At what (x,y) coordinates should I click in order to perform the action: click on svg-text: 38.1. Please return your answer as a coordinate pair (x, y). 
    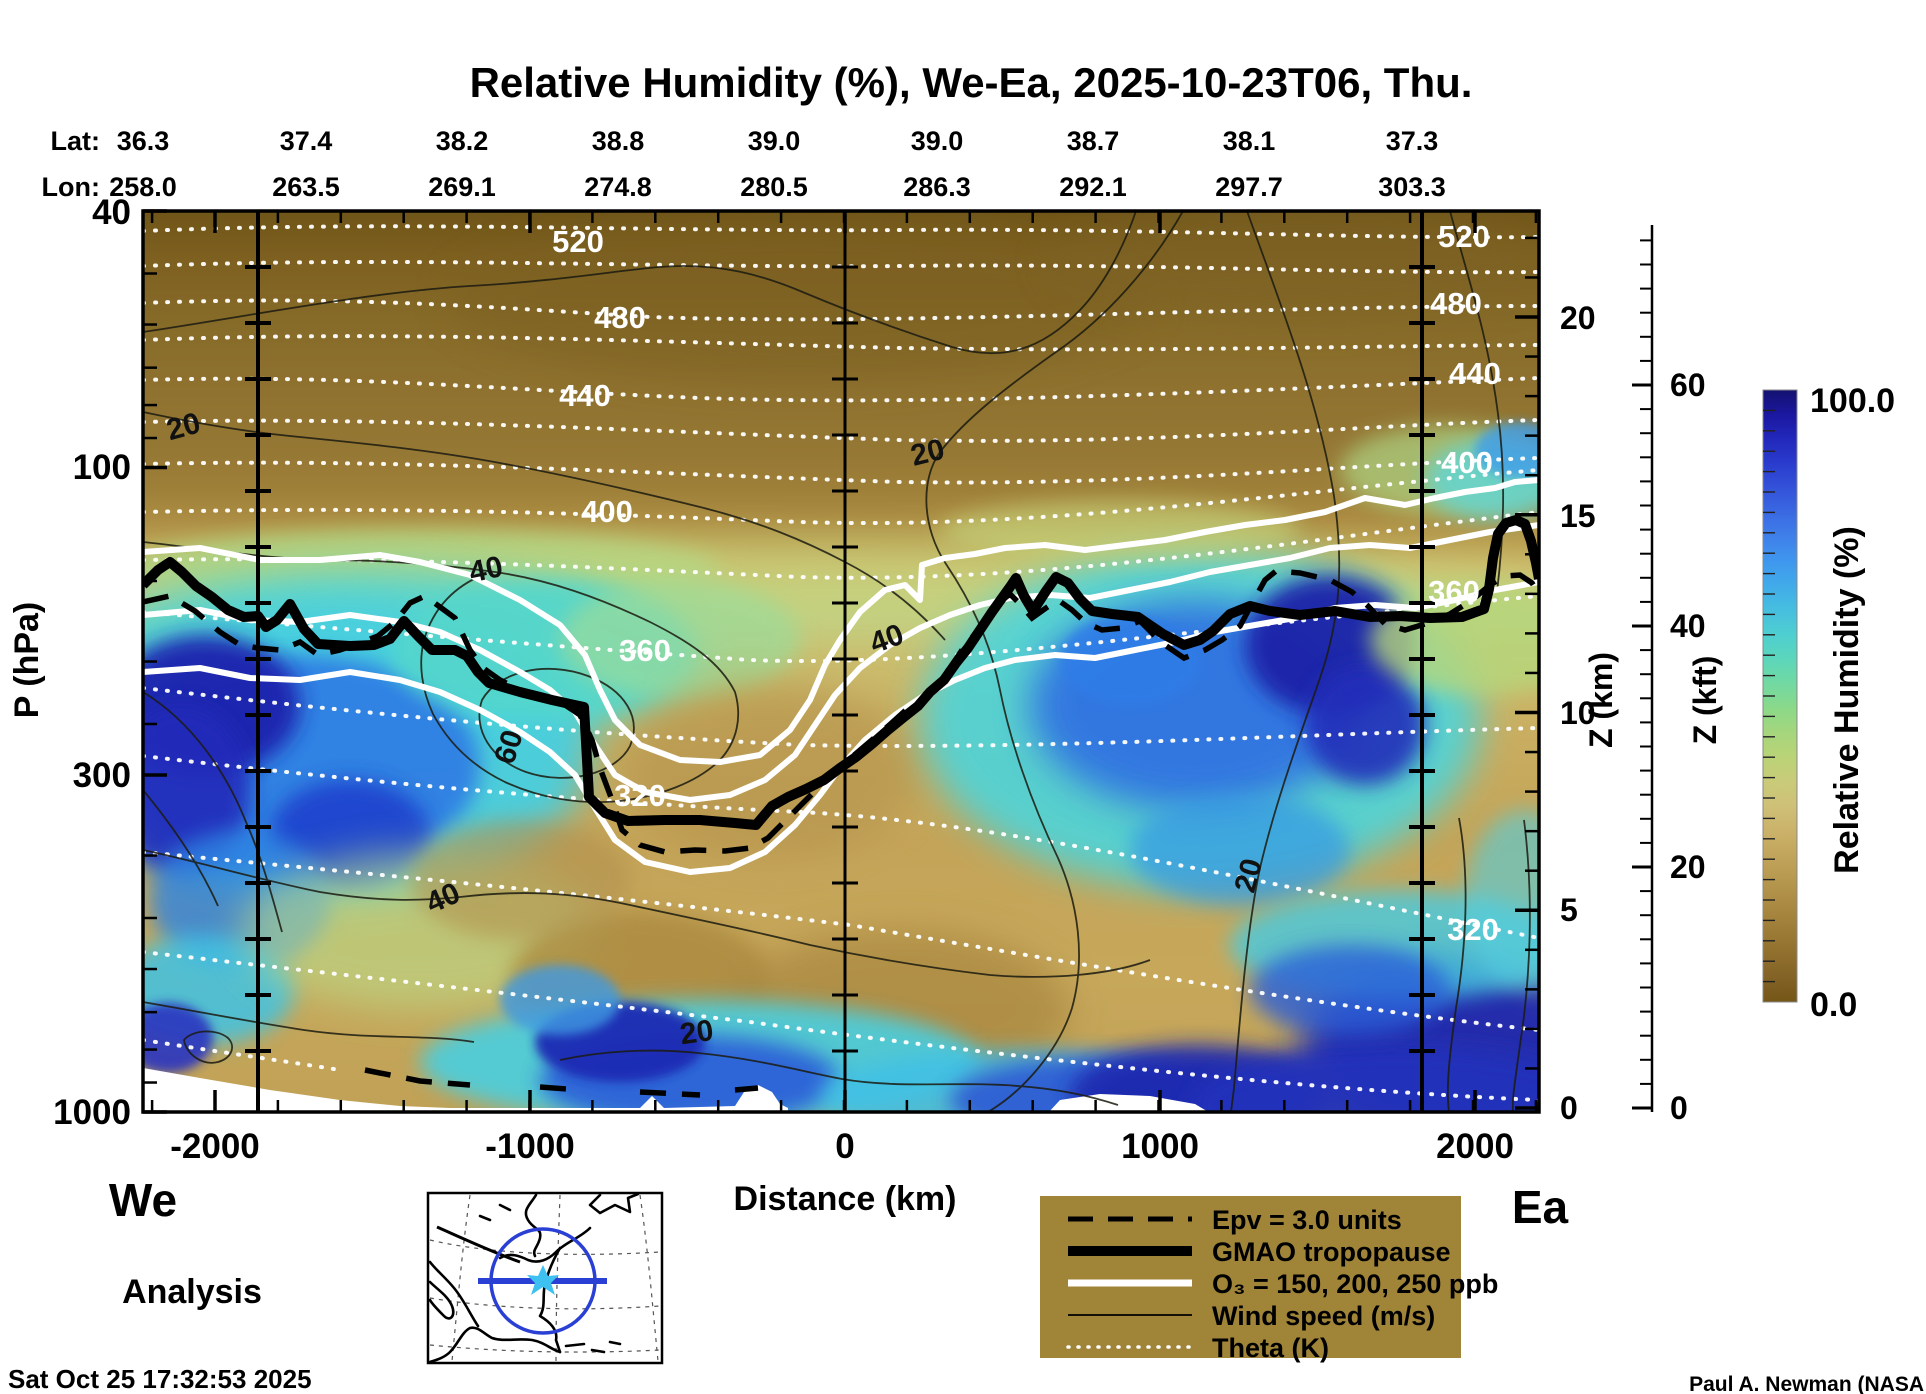
    Looking at the image, I should click on (1249, 141).